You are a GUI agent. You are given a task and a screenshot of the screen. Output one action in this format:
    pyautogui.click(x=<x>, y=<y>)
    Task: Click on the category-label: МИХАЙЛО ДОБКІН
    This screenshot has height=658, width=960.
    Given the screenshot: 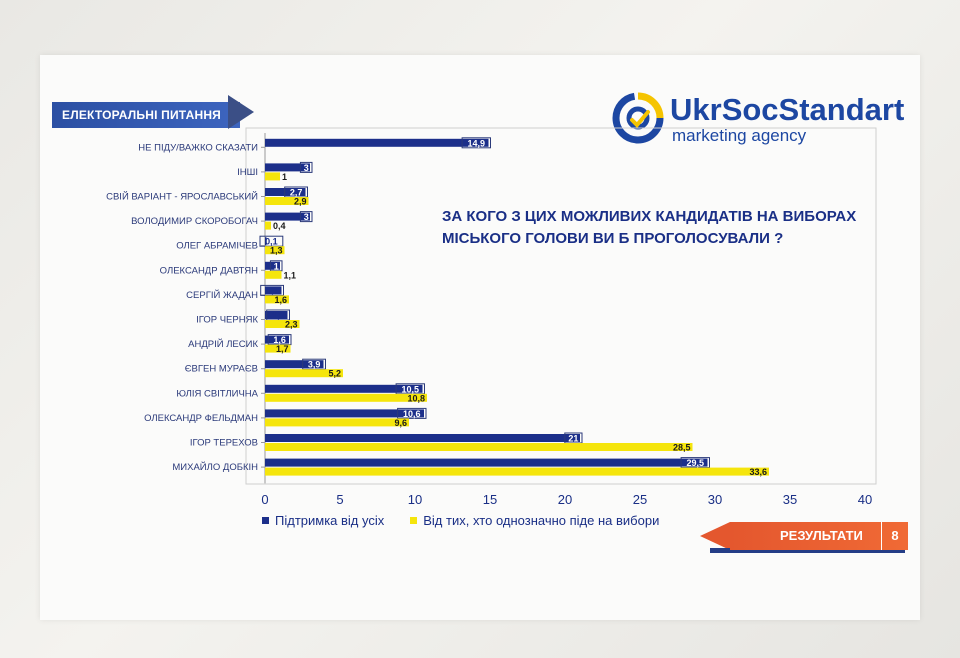 What is the action you would take?
    pyautogui.click(x=215, y=467)
    